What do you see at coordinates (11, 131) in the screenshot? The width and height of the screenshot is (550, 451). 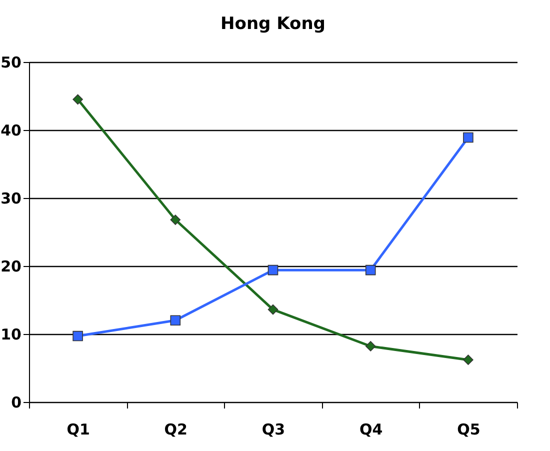 I see `y-tick-label: 40` at bounding box center [11, 131].